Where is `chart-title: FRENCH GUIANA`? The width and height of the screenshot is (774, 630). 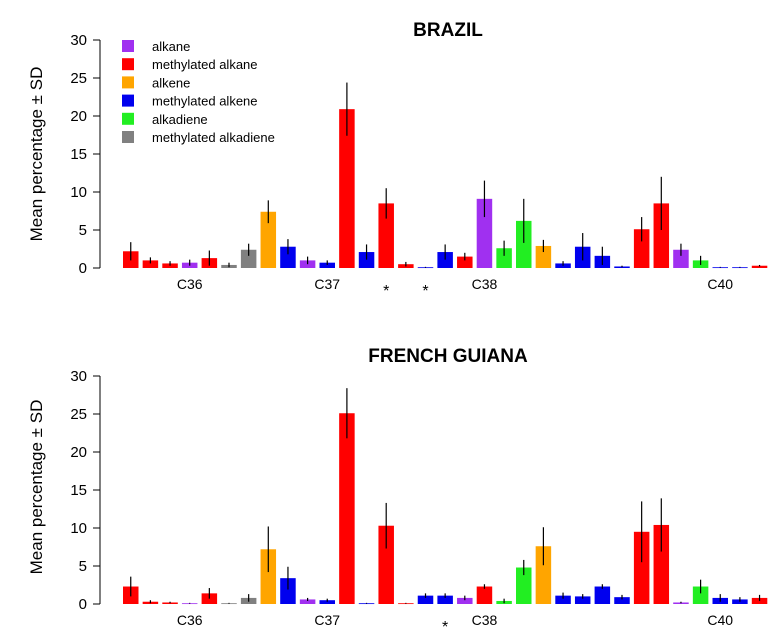
chart-title: FRENCH GUIANA is located at coordinates (448, 356).